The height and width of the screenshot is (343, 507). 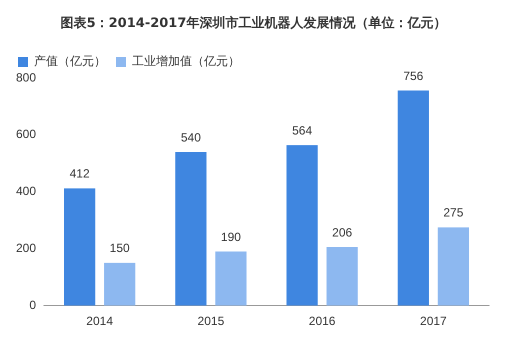 I want to click on data-label: 540, so click(x=191, y=137).